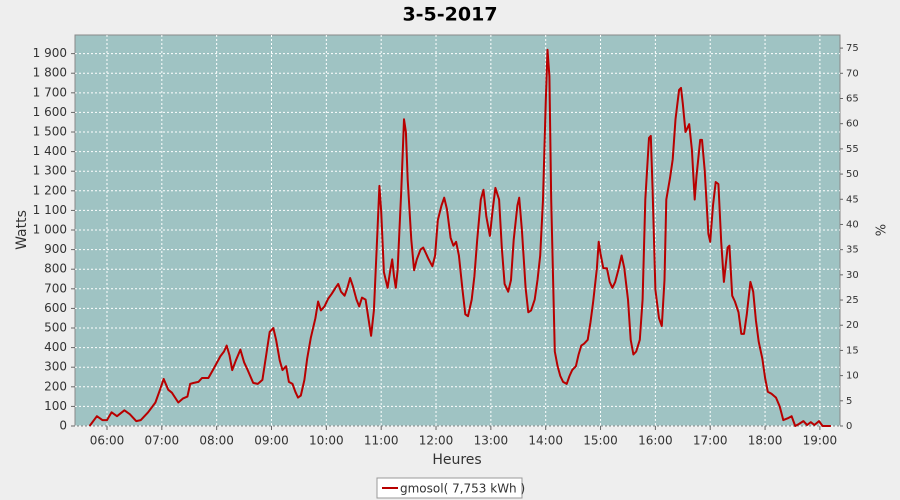  Describe the element at coordinates (436, 441) in the screenshot. I see `x-tick-label: 12:00` at that location.